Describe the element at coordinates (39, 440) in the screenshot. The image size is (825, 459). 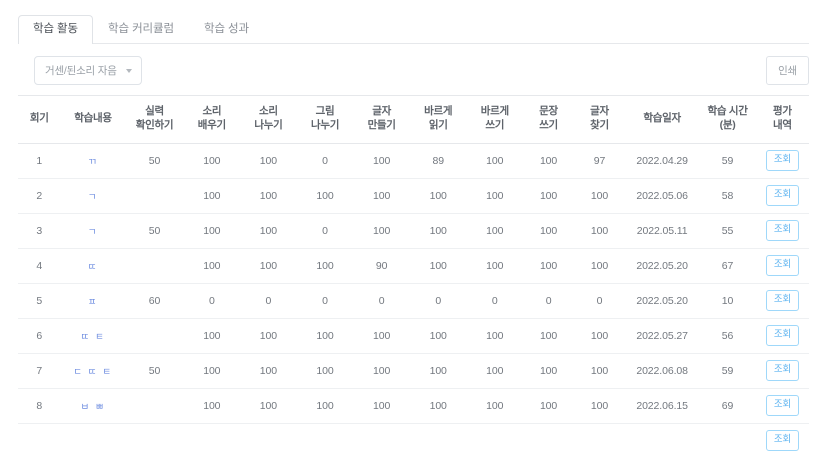
I see `cell-seq` at that location.